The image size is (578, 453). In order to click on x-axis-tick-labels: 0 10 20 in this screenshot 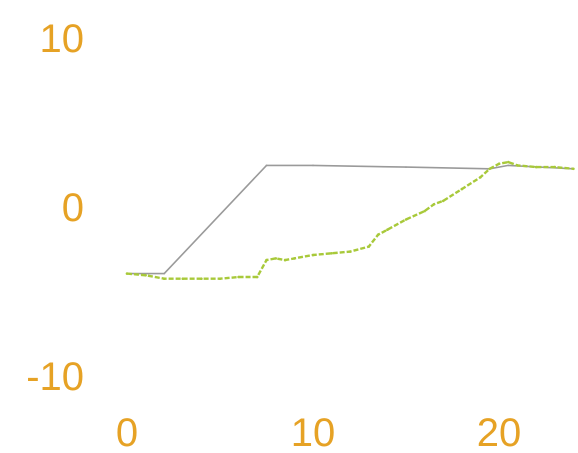, I will do `click(318, 432)`.